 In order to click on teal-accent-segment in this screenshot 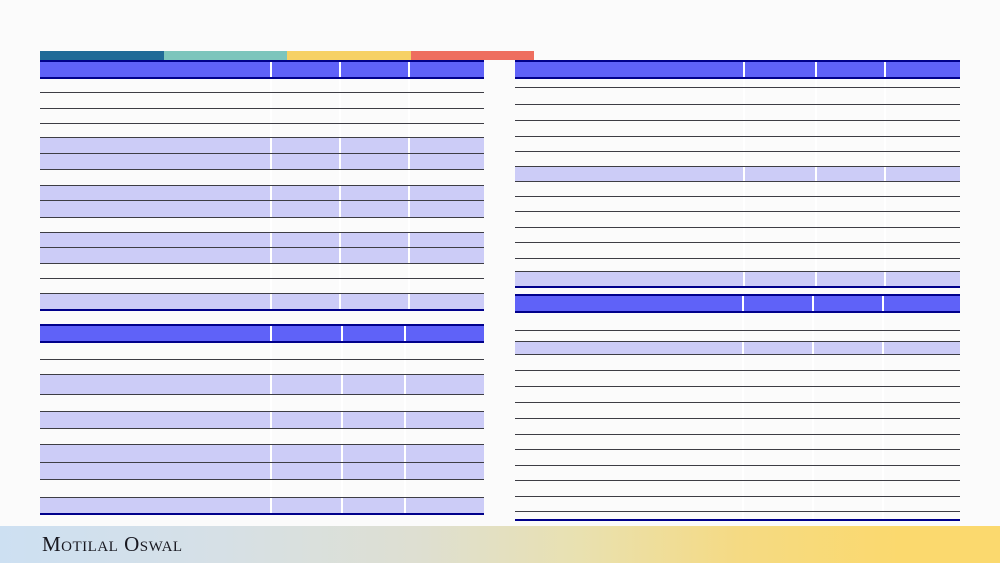, I will do `click(225, 55)`.